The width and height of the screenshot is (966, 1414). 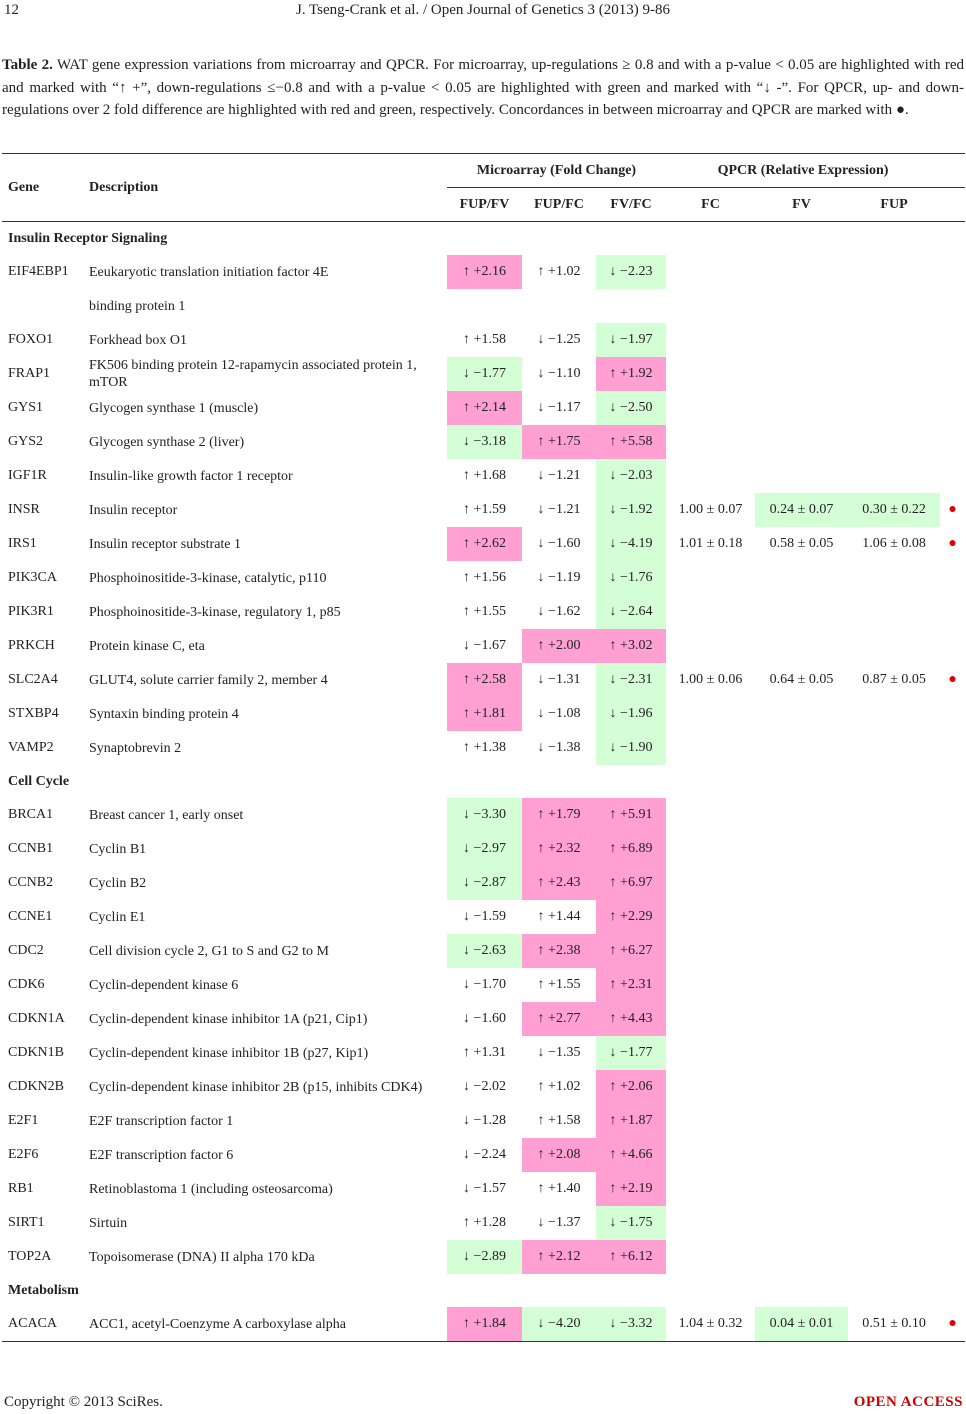 What do you see at coordinates (484, 475) in the screenshot?
I see `microarray-value: ↑ +1.68` at bounding box center [484, 475].